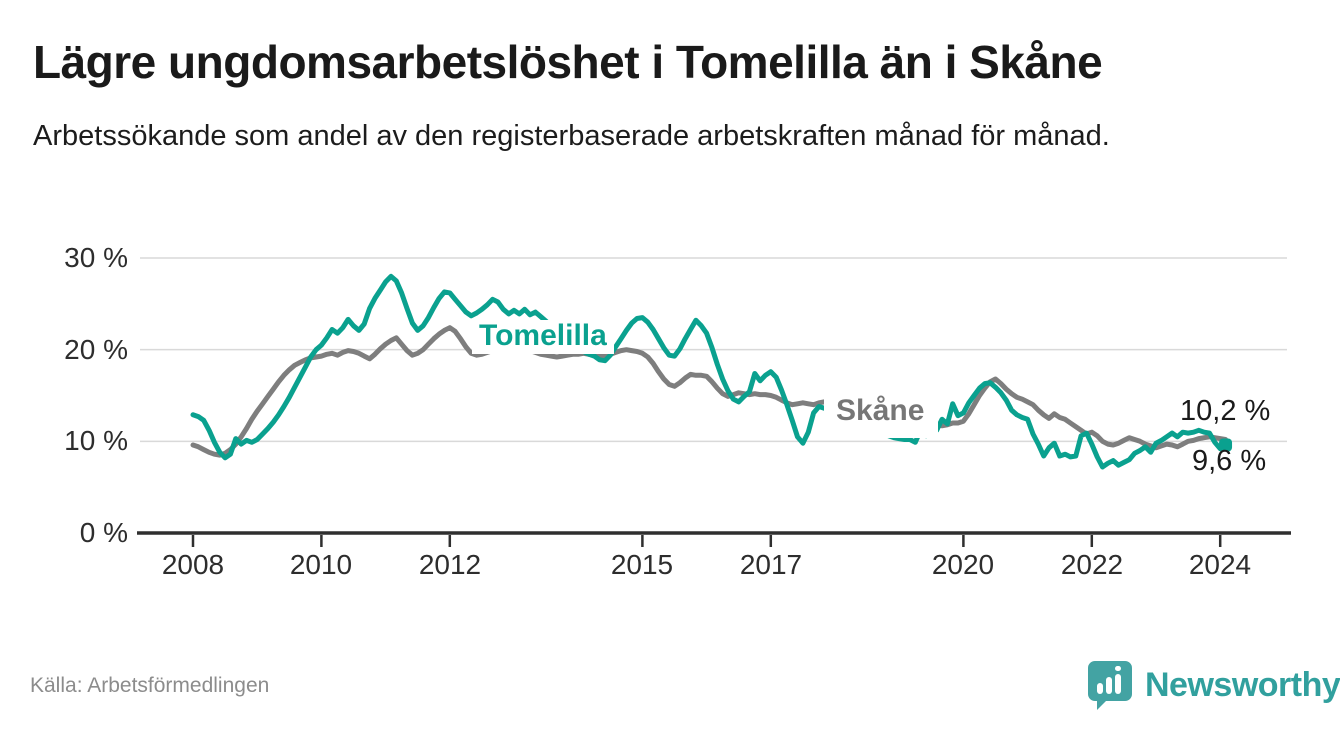 The width and height of the screenshot is (1340, 734). What do you see at coordinates (1225, 411) in the screenshot?
I see `end-value-label-skane: 10,2 %` at bounding box center [1225, 411].